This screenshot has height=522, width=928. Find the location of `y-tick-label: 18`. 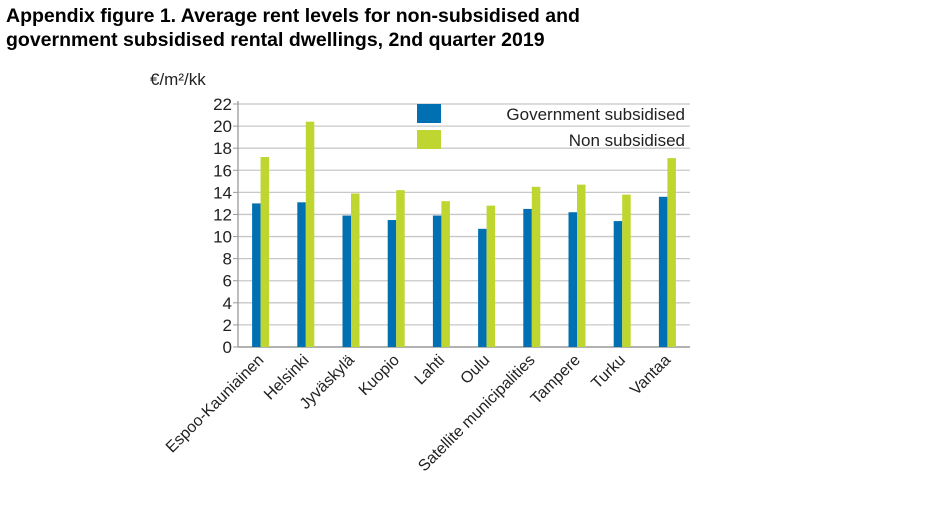

y-tick-label: 18 is located at coordinates (222, 148).